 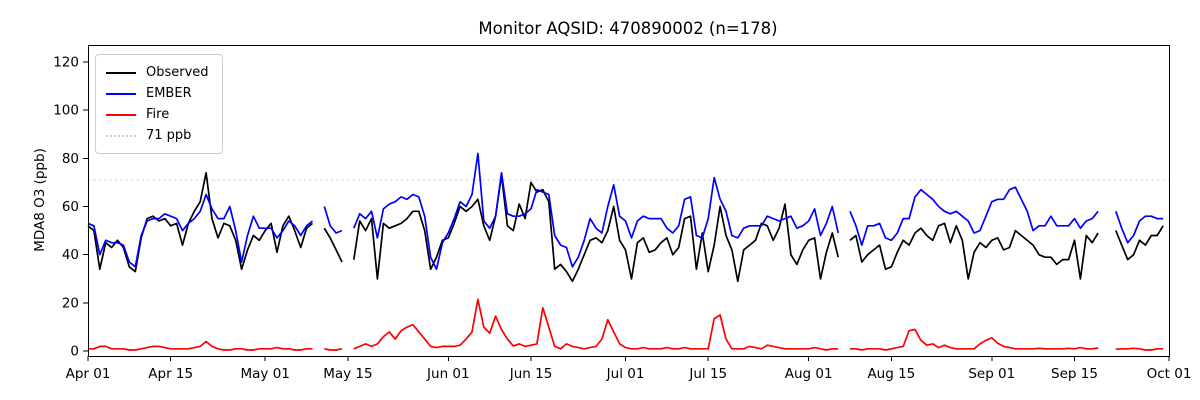 I want to click on legend-item-fire: Fire, so click(x=158, y=114).